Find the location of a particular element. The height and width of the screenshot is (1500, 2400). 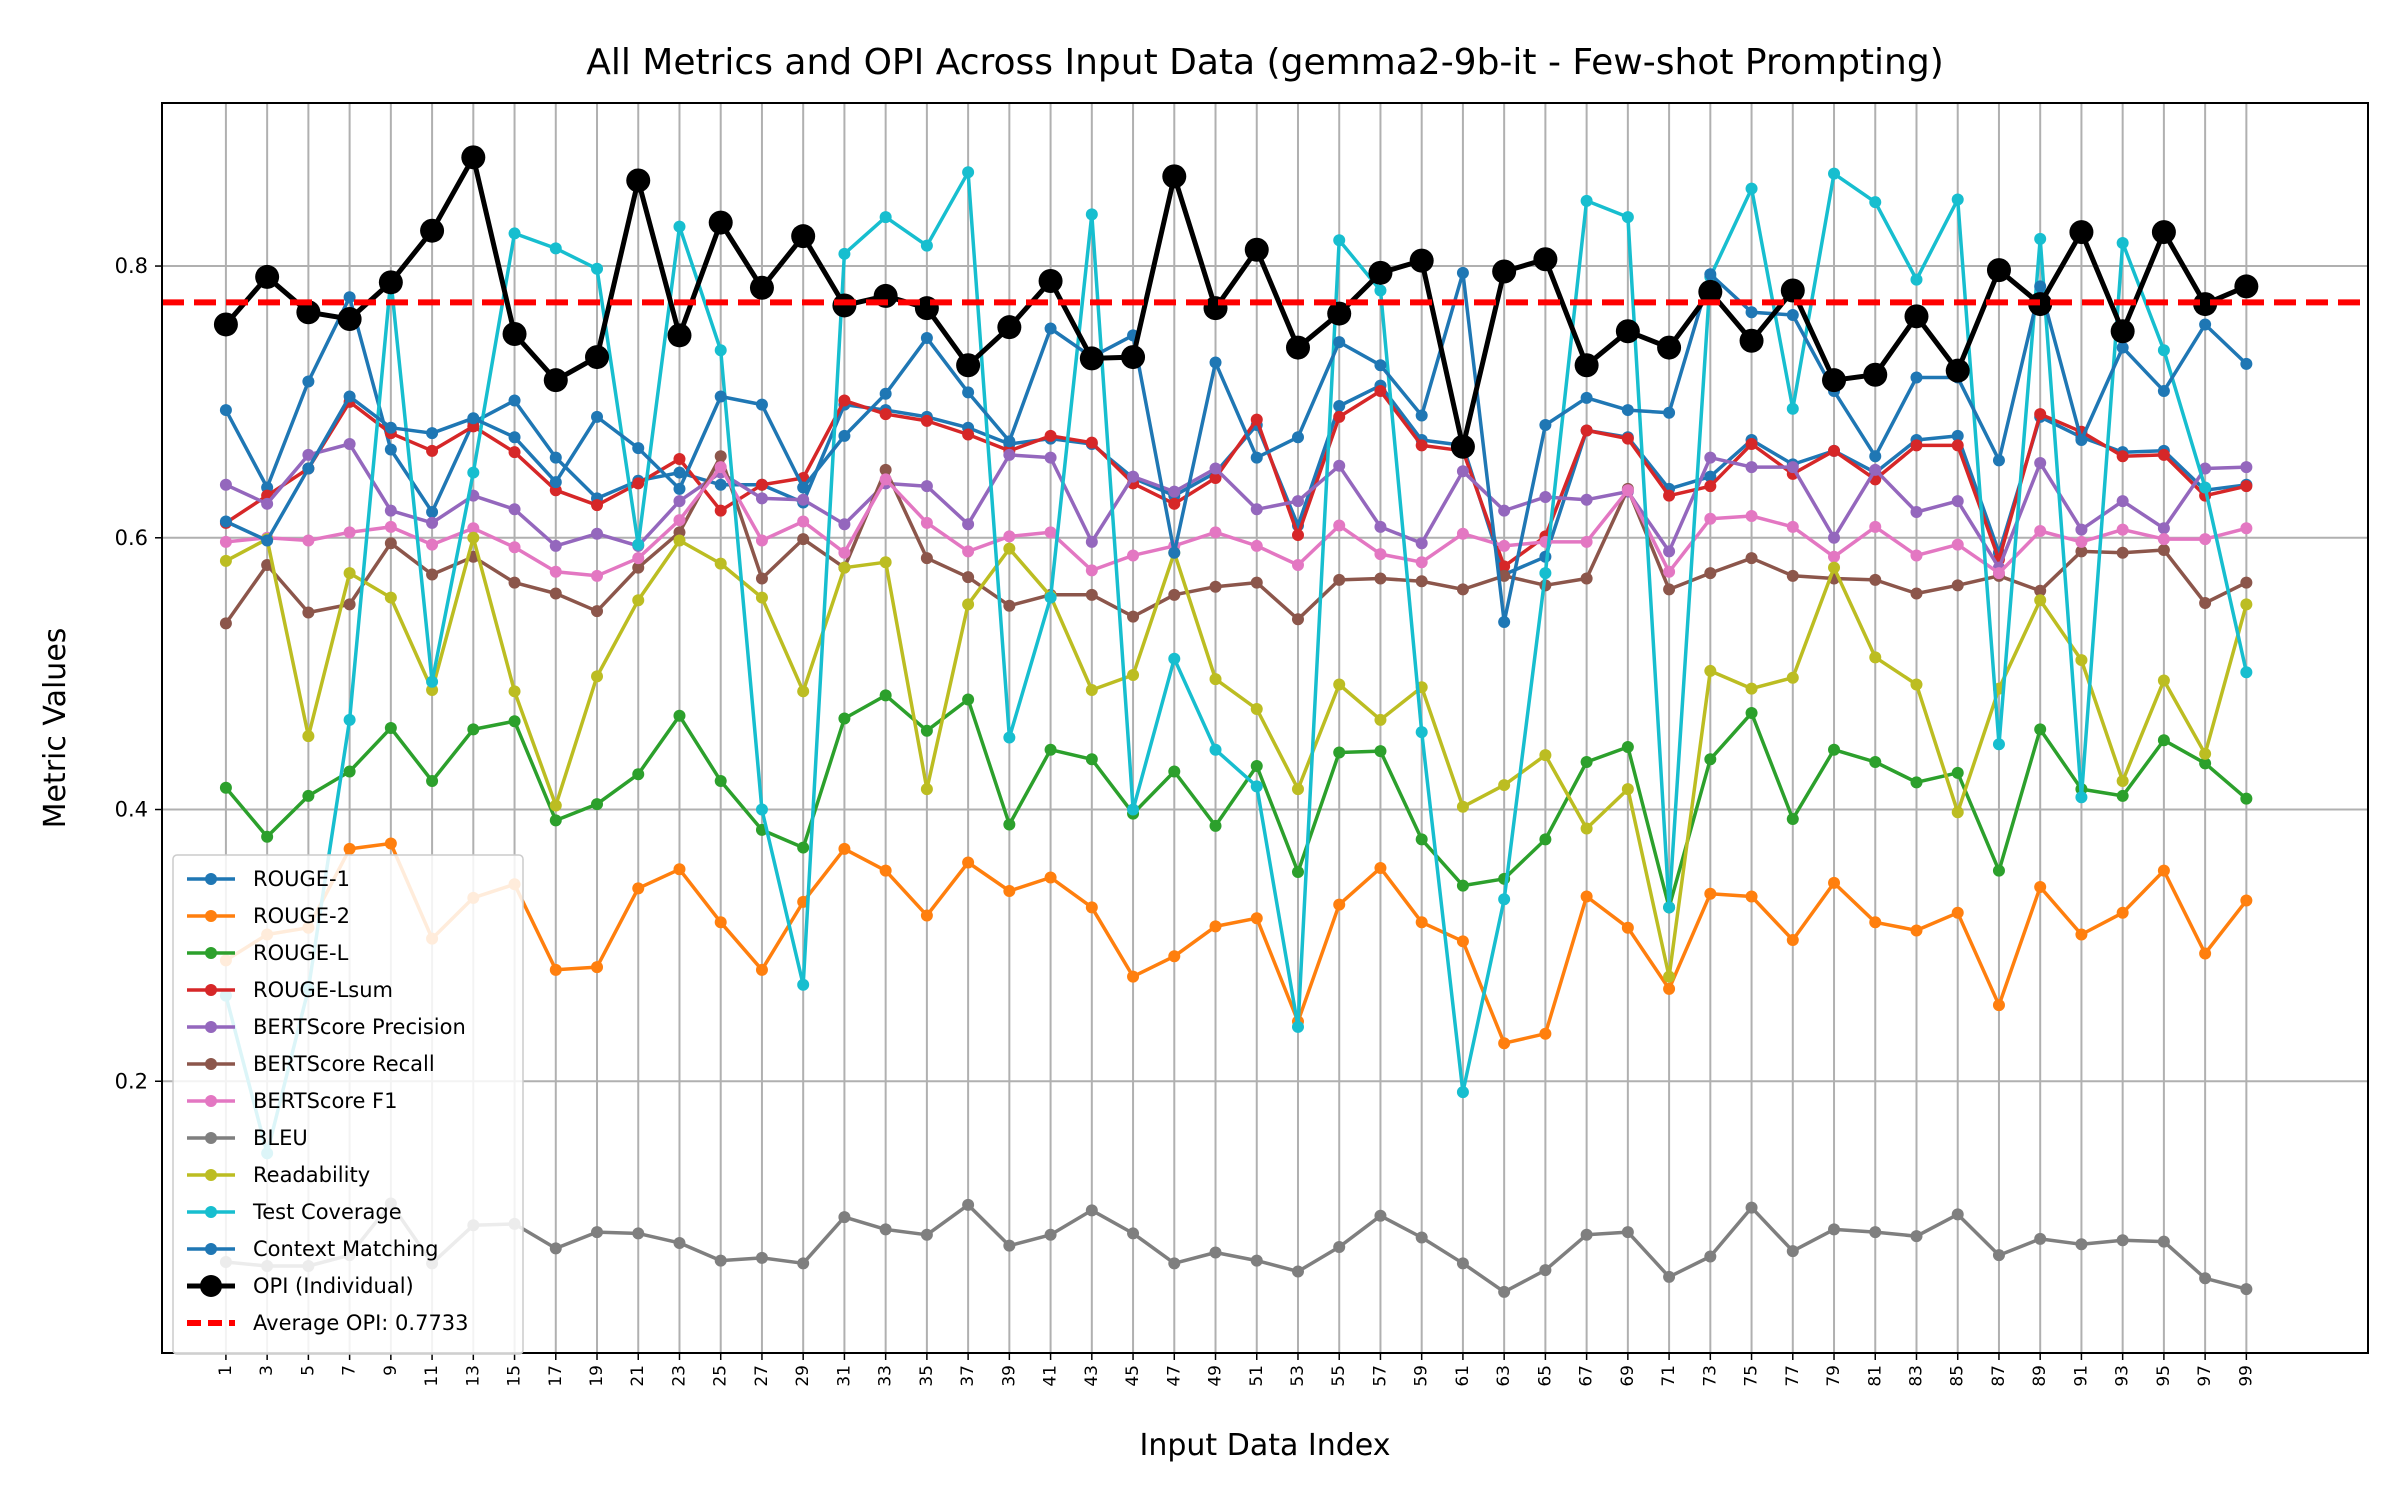

x-tick-label: 63 is located at coordinates (1504, 1376).